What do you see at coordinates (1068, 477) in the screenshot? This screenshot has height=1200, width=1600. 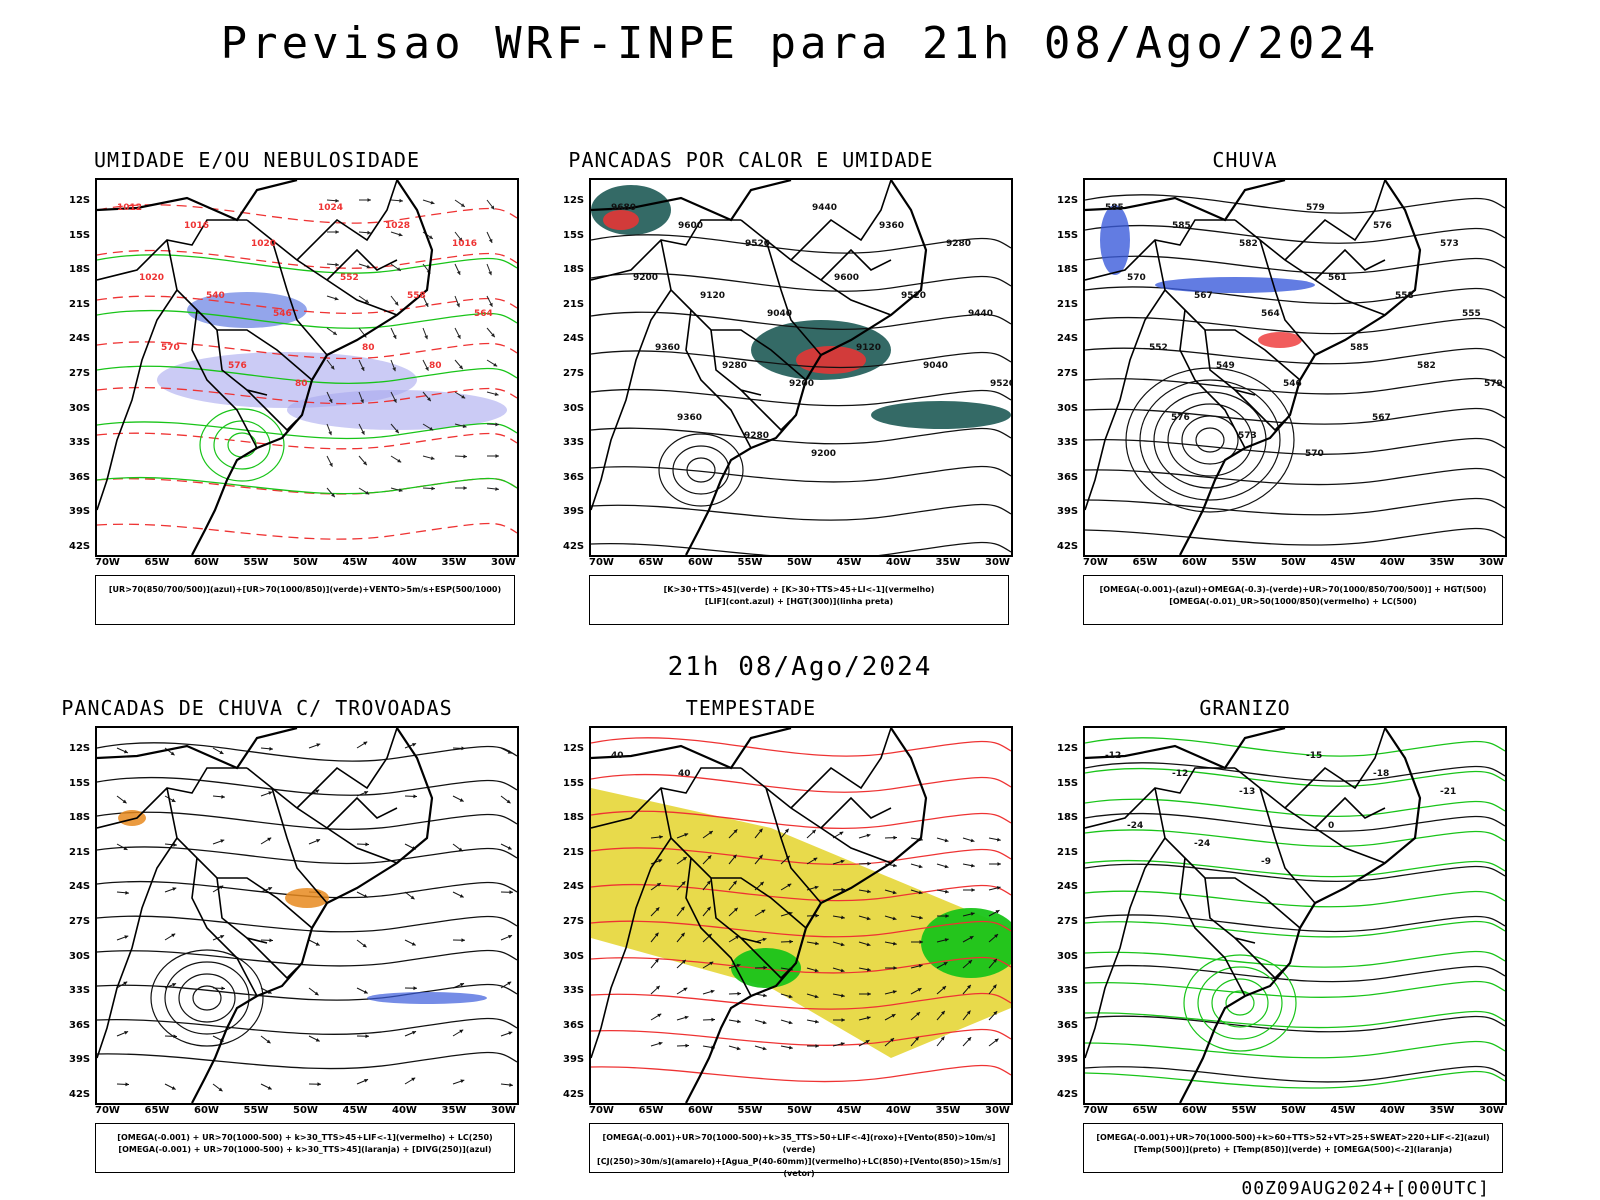 I see `lat-tick-label: 36S` at bounding box center [1068, 477].